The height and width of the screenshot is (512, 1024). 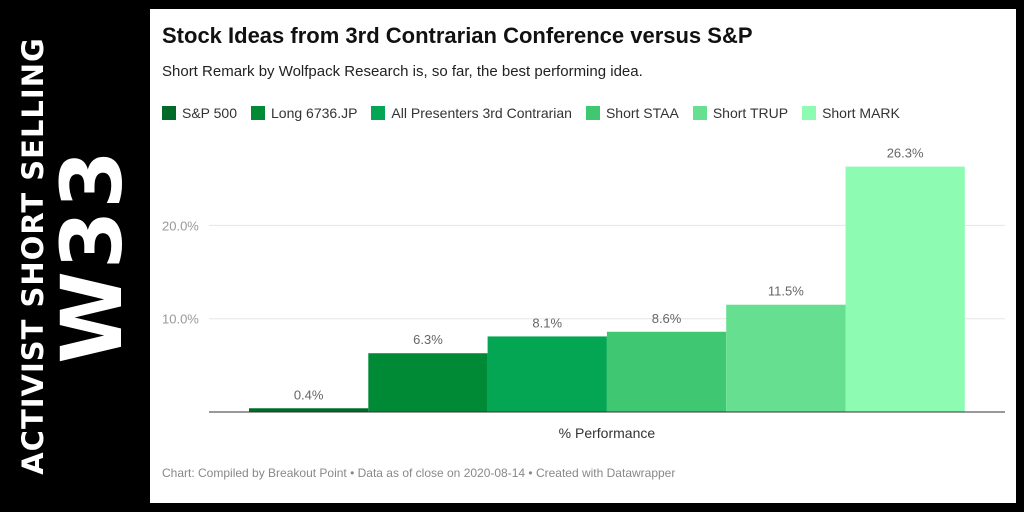 What do you see at coordinates (428, 339) in the screenshot?
I see `data-label: 6.3%` at bounding box center [428, 339].